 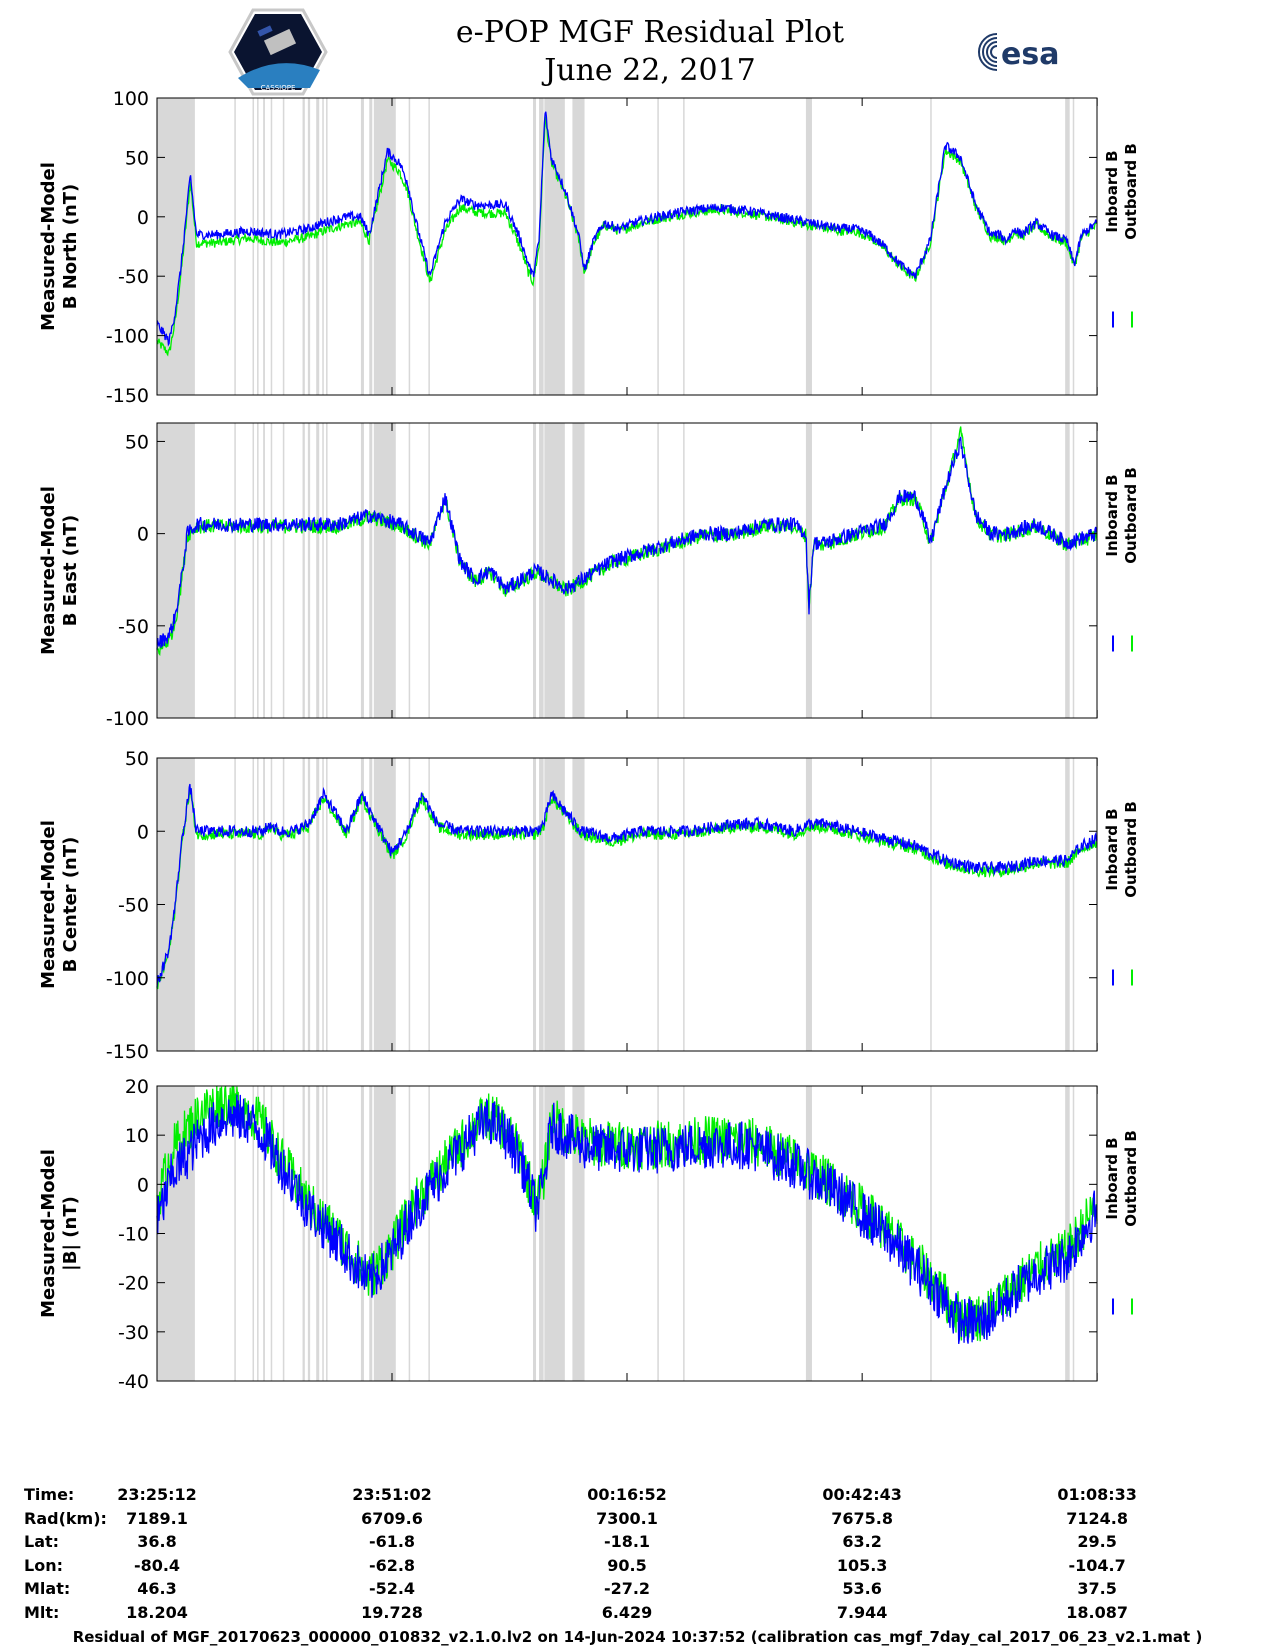 I want to click on plot-title: e-POP MGF Residual Plot, so click(x=650, y=32).